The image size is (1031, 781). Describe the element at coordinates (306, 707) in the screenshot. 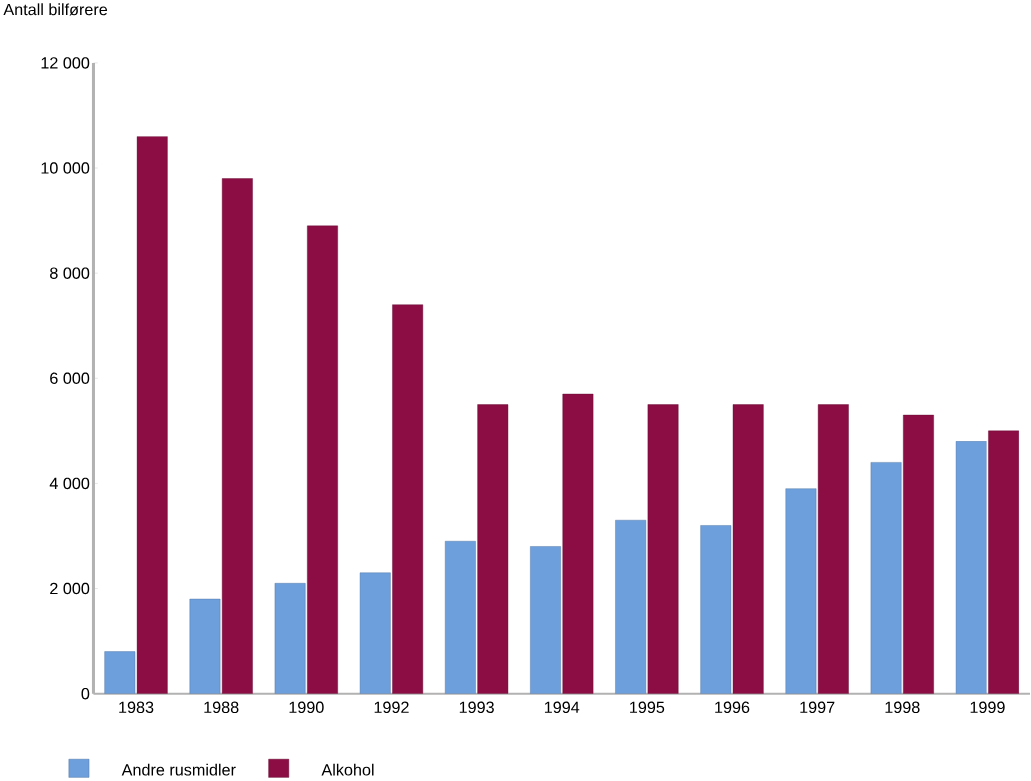

I see `x-tick-label: 1990` at that location.